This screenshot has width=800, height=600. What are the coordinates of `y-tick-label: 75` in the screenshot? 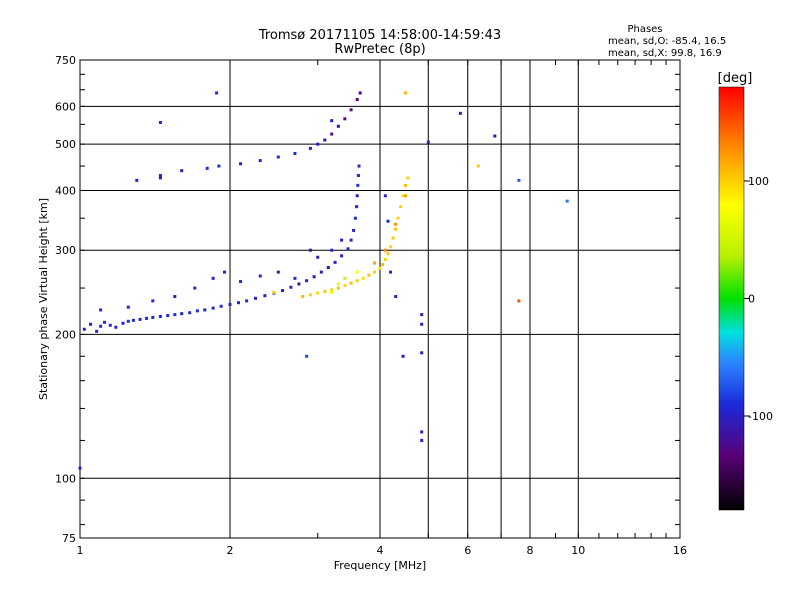 It's located at (69, 538).